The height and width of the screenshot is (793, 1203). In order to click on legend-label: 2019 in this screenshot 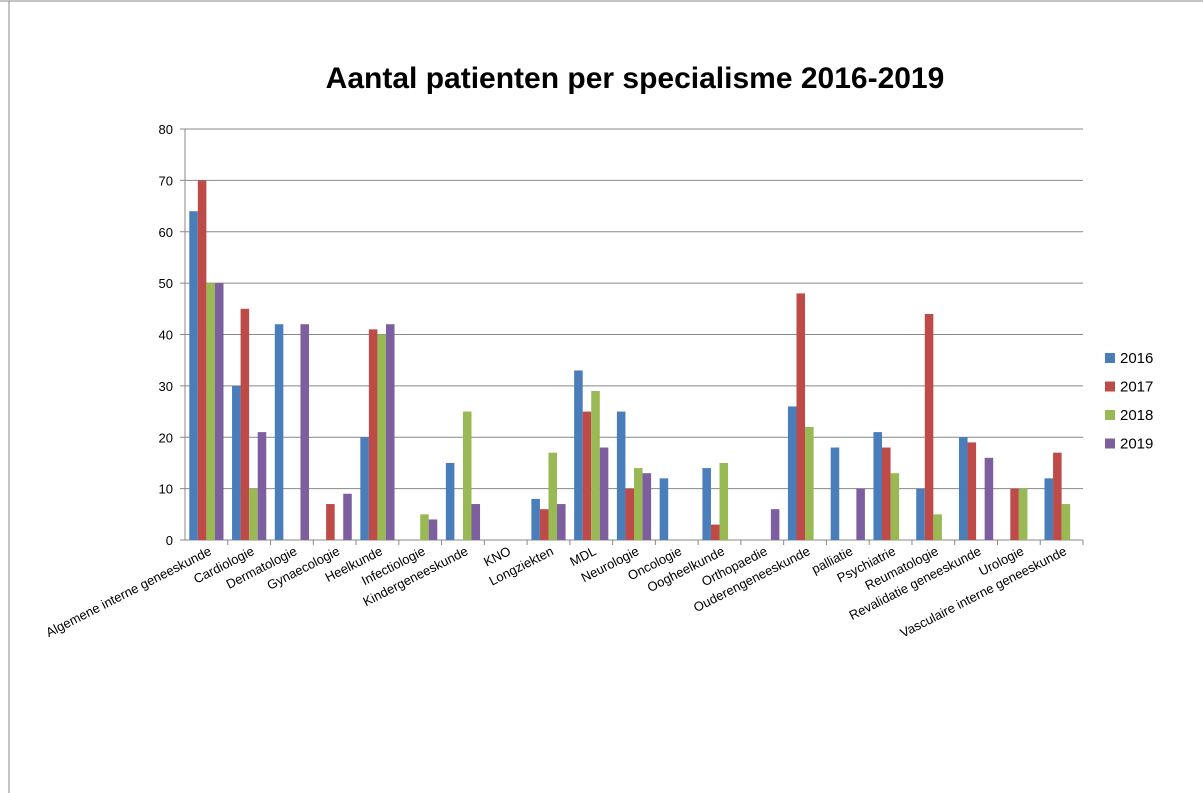, I will do `click(1136, 444)`.